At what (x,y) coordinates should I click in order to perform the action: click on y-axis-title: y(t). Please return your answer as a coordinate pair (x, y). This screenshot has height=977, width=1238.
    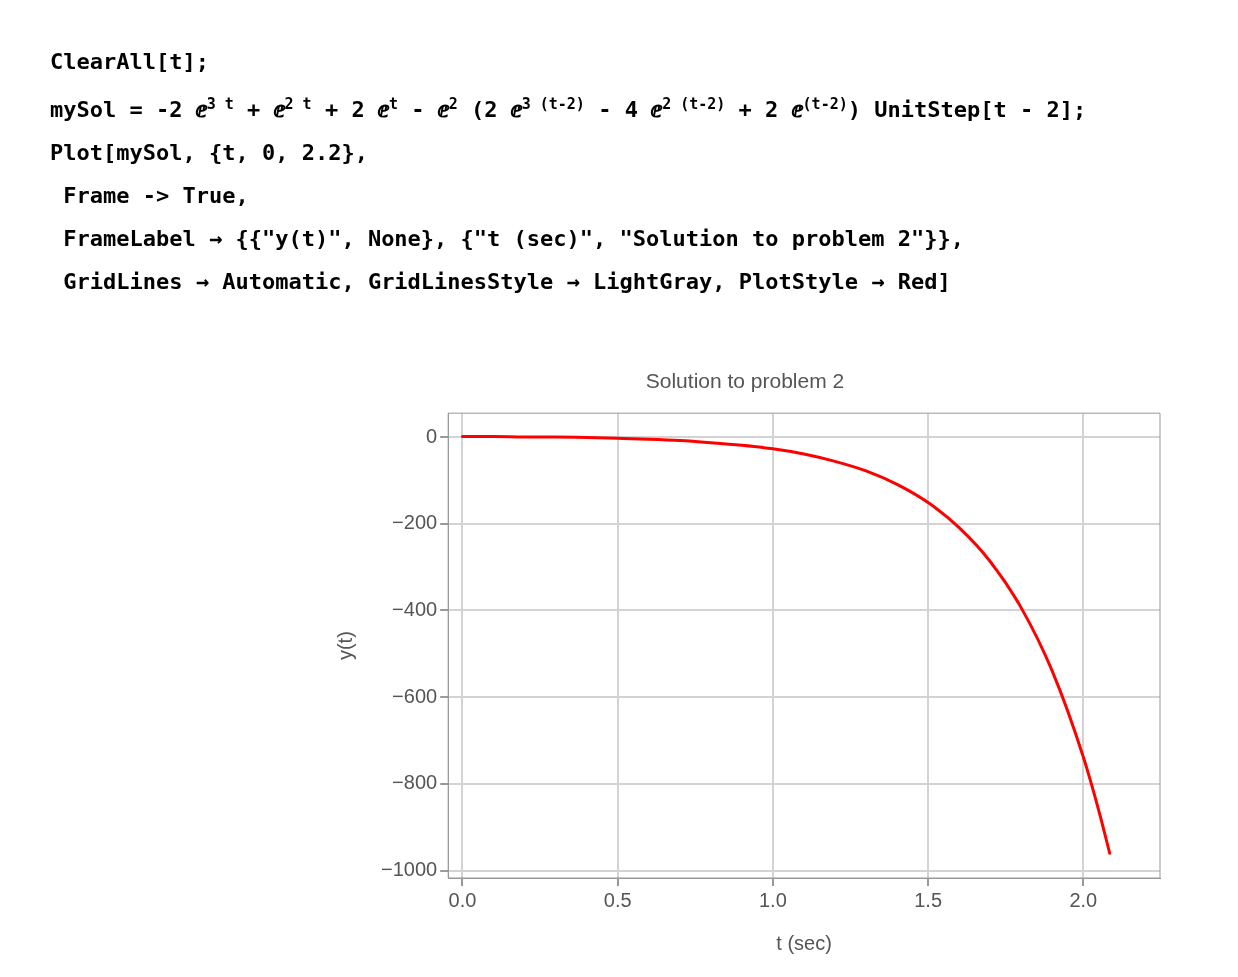
    Looking at the image, I should click on (344, 646).